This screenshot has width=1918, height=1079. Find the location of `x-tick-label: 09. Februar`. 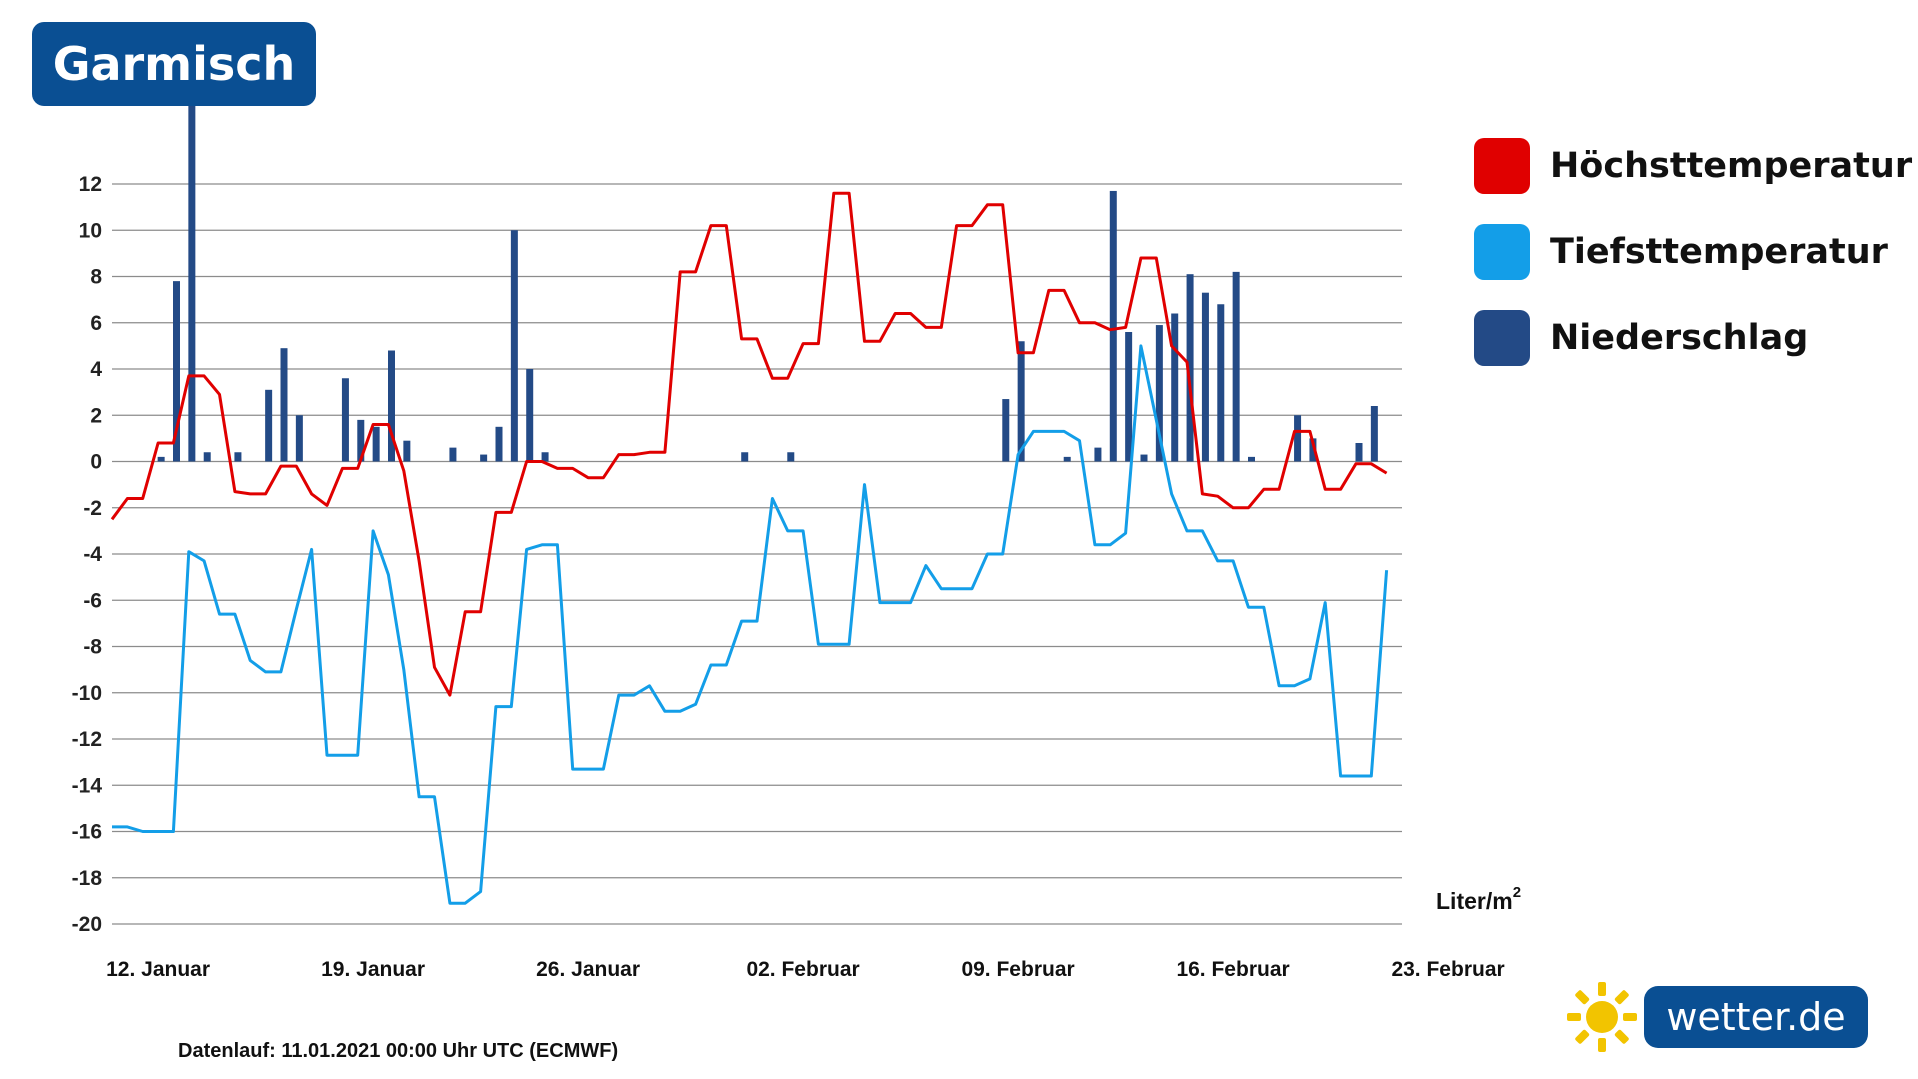

x-tick-label: 09. Februar is located at coordinates (1017, 969).